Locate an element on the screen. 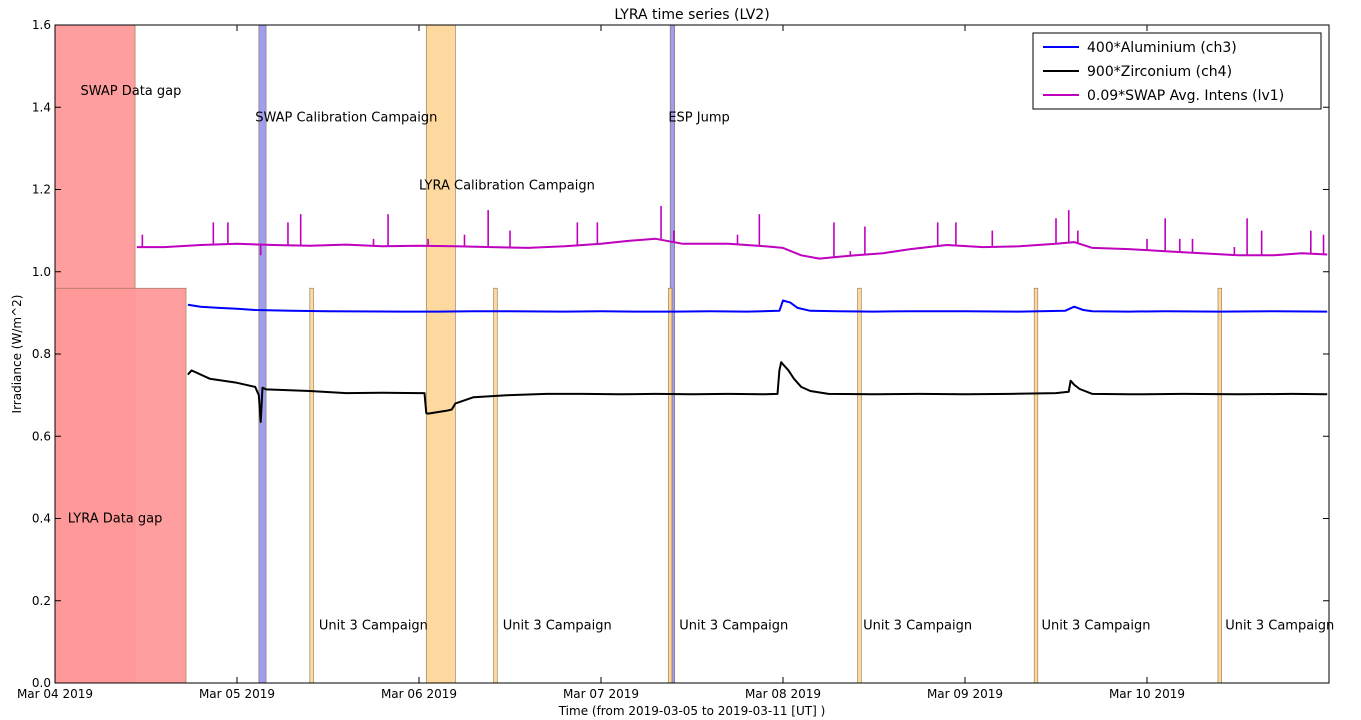  x-tick-label: Mar 07 2019 is located at coordinates (601, 694).